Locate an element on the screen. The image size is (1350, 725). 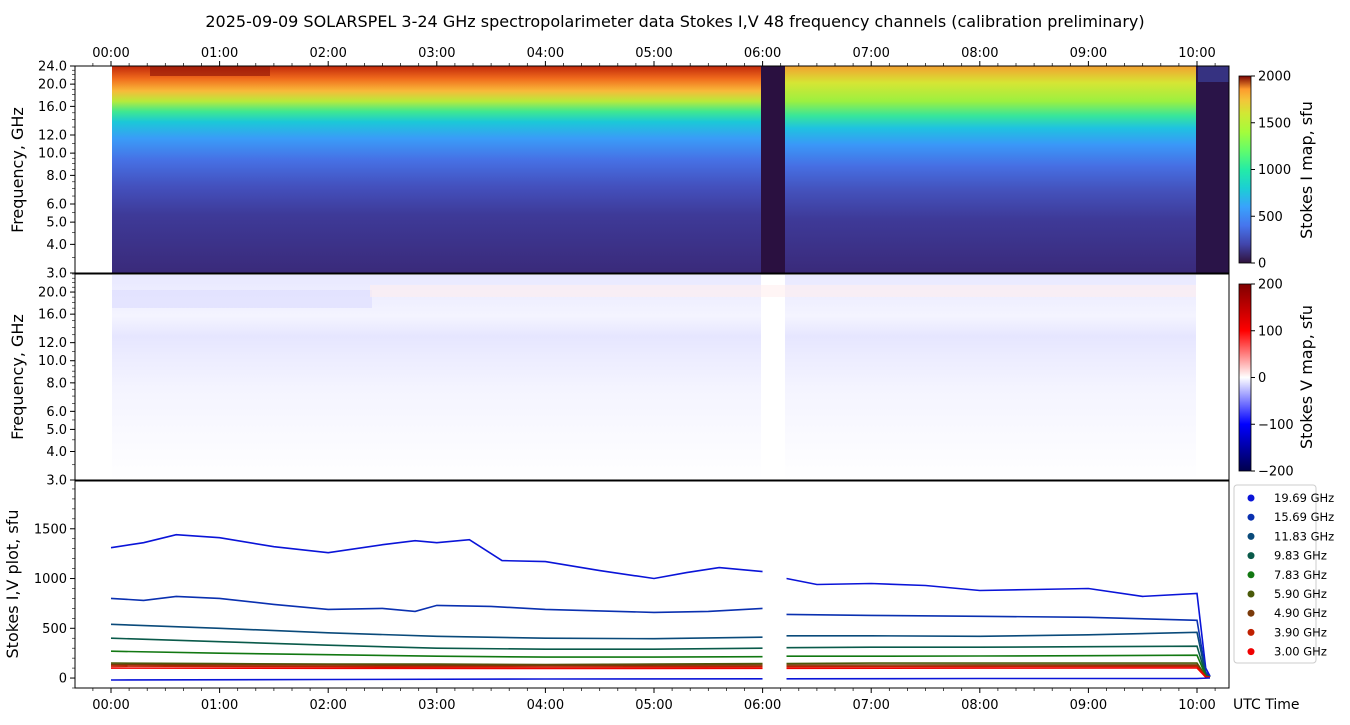
legend-label: 7.83 GHz is located at coordinates (1300, 575).